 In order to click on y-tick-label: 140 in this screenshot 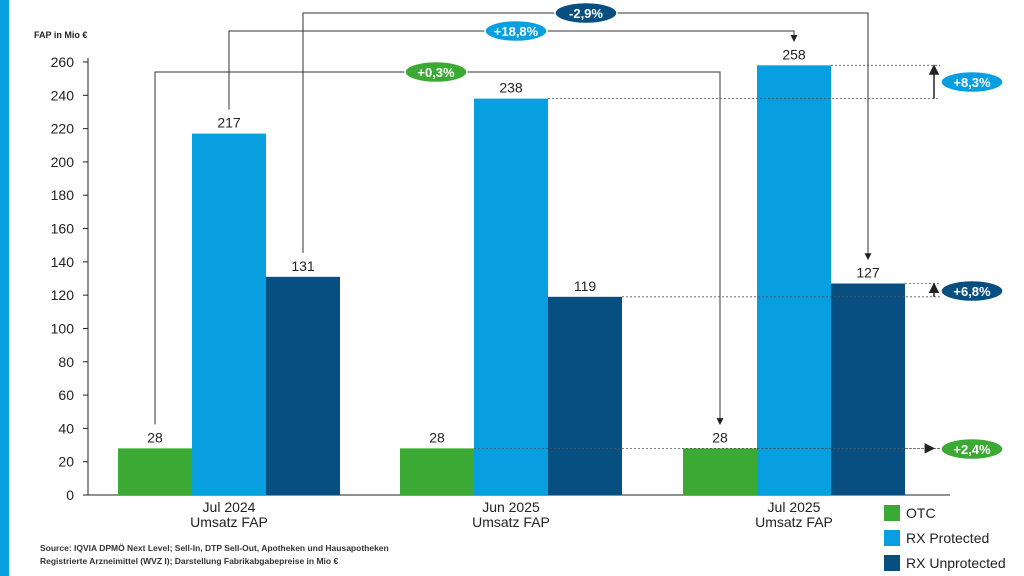, I will do `click(63, 262)`.